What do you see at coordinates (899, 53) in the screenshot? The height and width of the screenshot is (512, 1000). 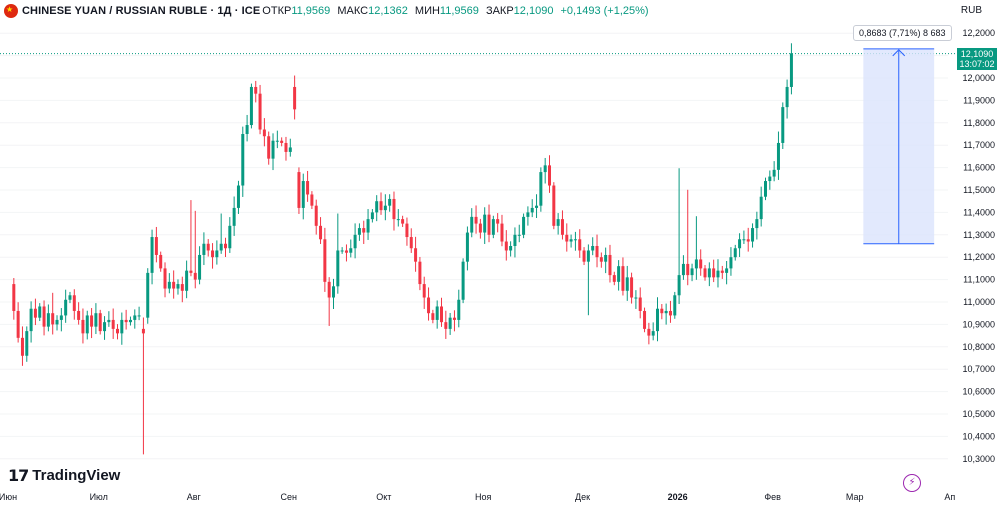 I see `measure-arrow-head` at bounding box center [899, 53].